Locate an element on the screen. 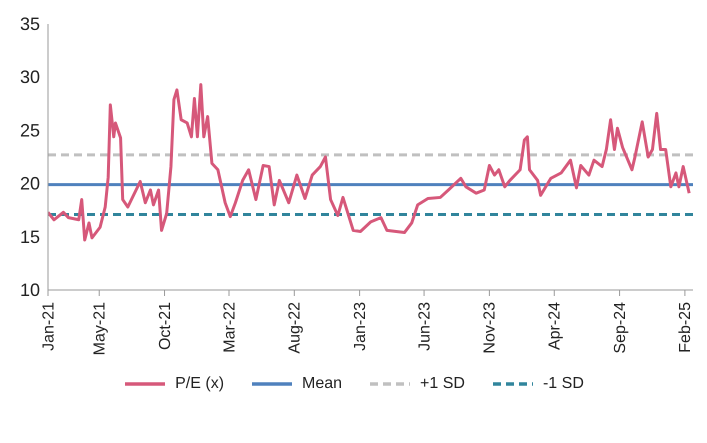 This screenshot has width=707, height=443. y-tick-label: 10 is located at coordinates (30, 290).